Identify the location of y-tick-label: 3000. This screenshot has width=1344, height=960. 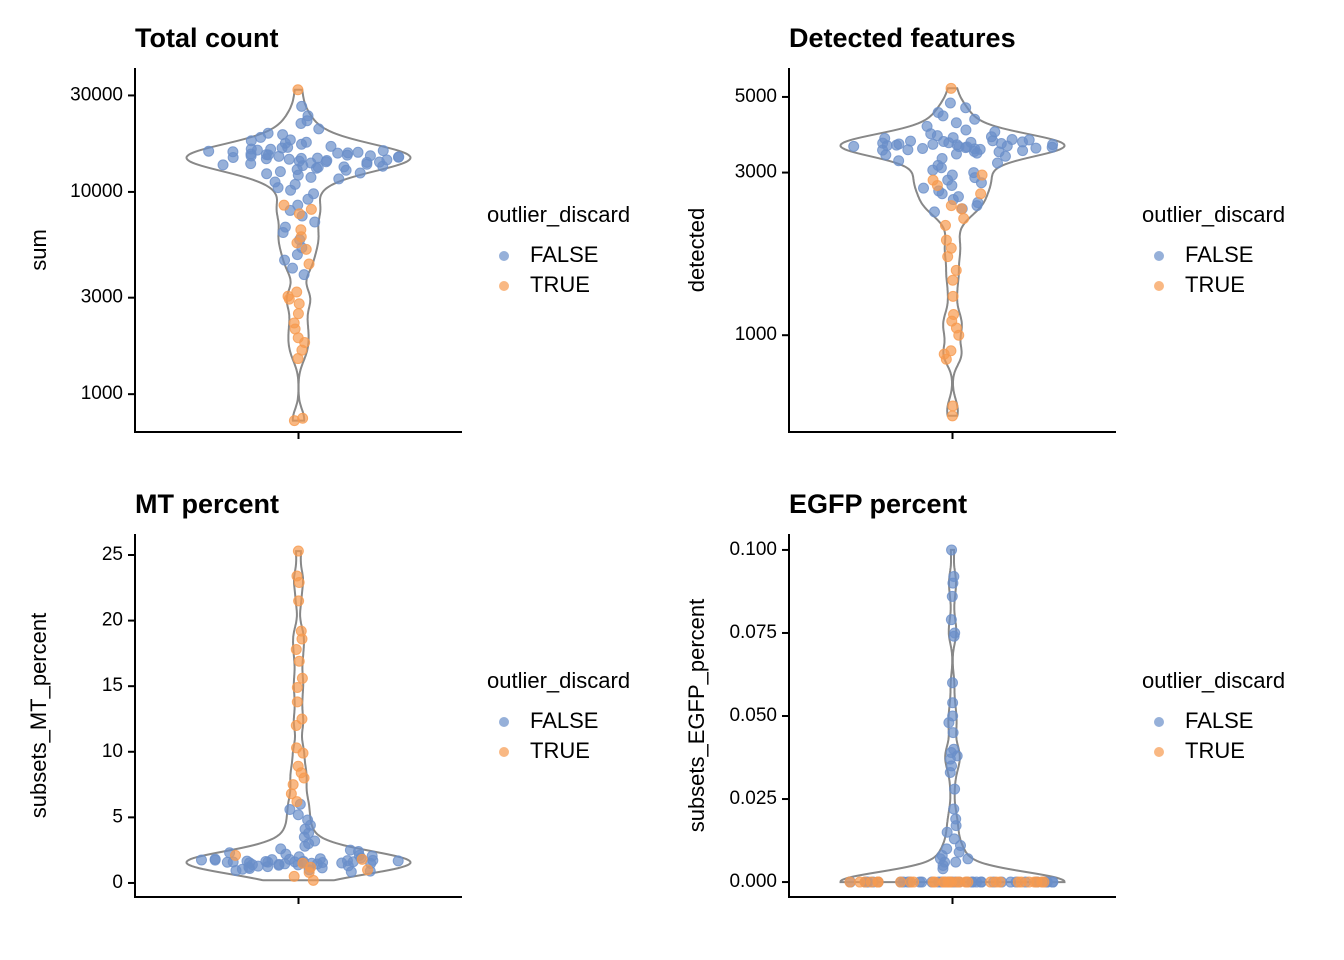
(756, 172).